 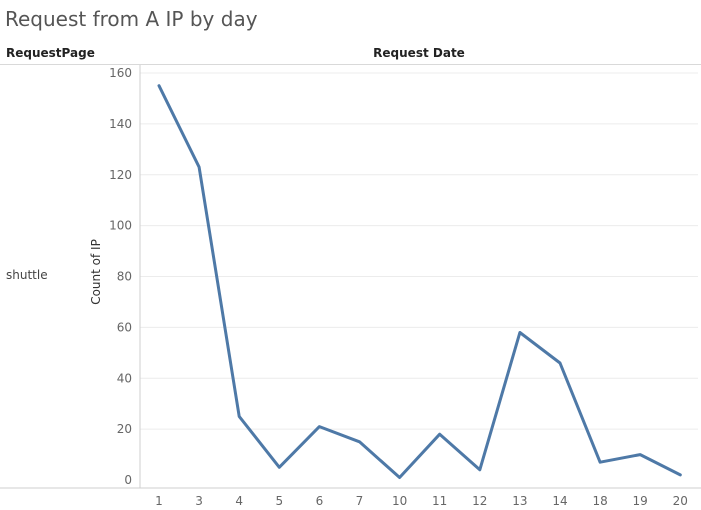 I want to click on y-tick-label-20: 20, so click(x=124, y=429).